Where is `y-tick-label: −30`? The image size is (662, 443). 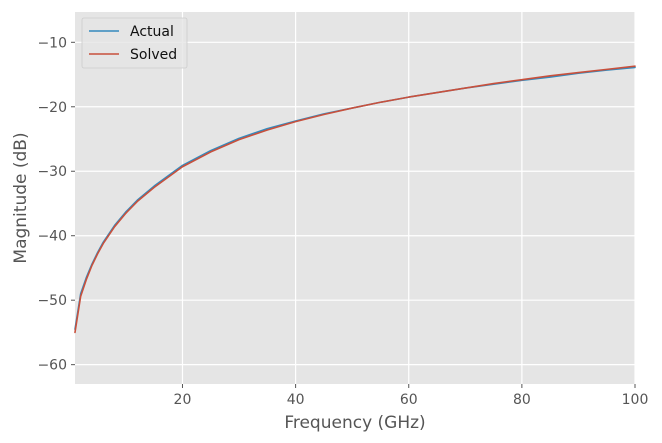 y-tick-label: −30 is located at coordinates (52, 172).